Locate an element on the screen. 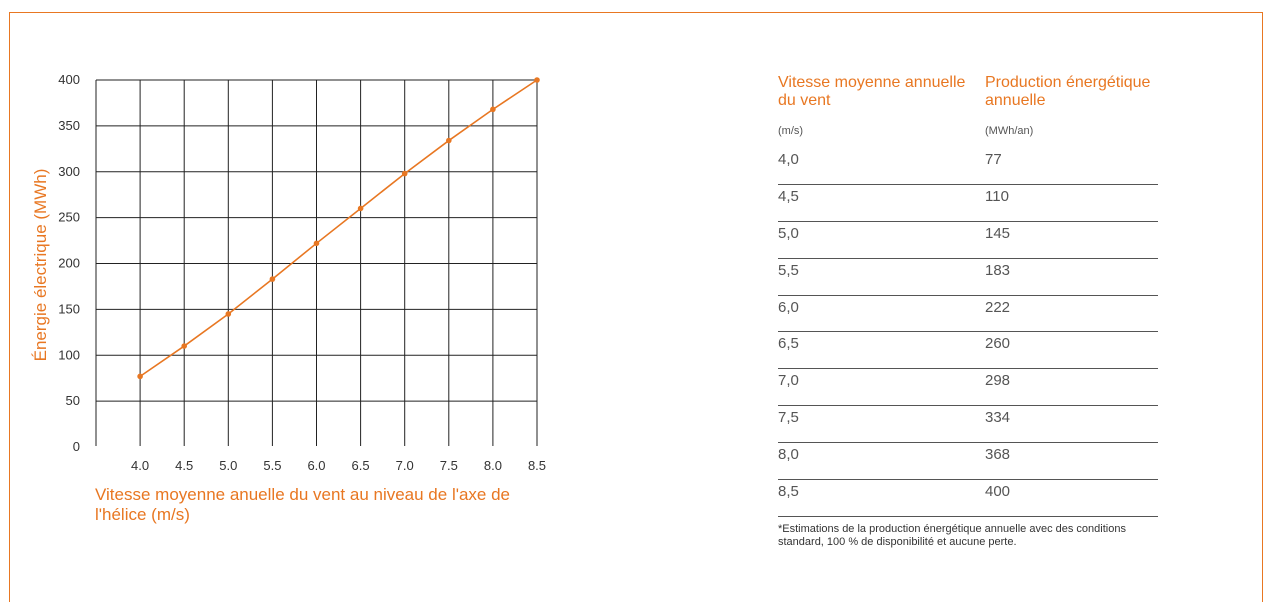 The width and height of the screenshot is (1268, 602). table-row: 6,0 222 is located at coordinates (968, 314).